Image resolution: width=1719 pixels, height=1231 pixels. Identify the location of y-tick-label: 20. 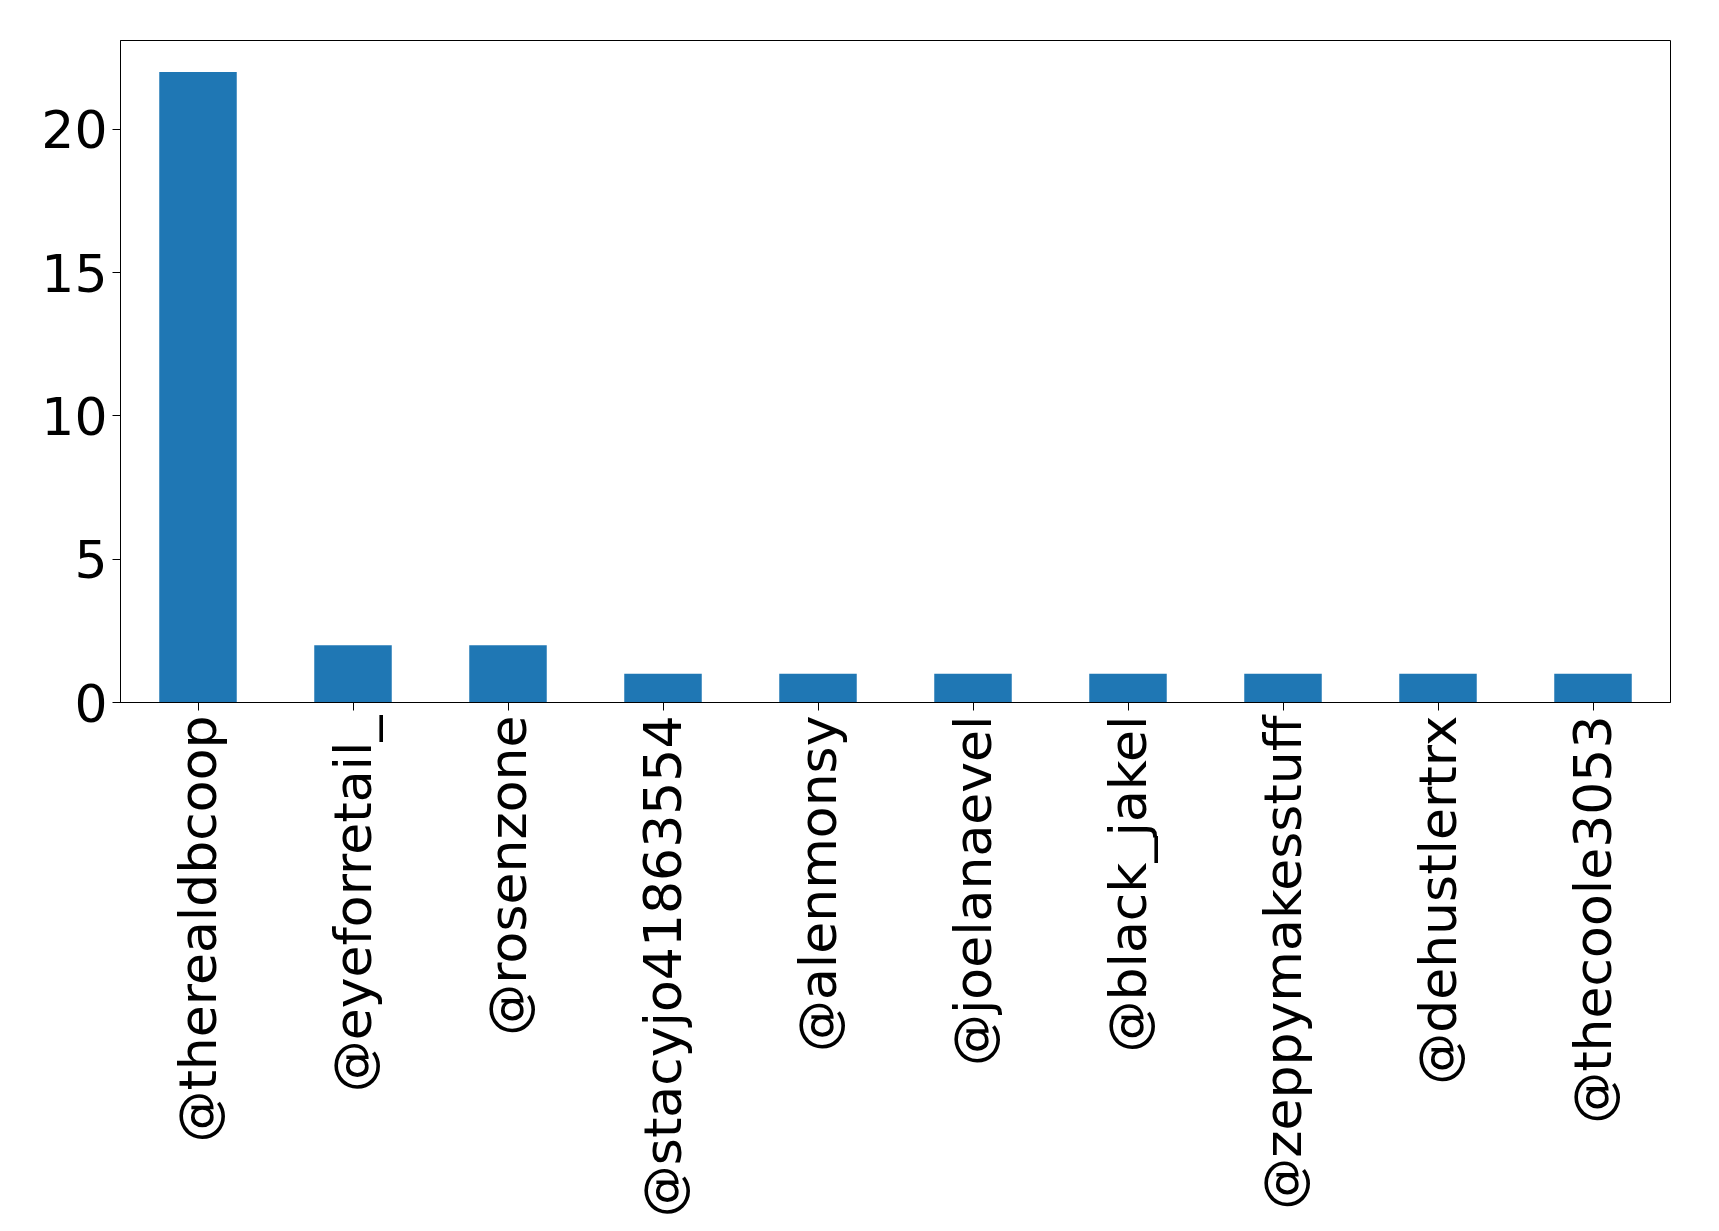
(74, 130).